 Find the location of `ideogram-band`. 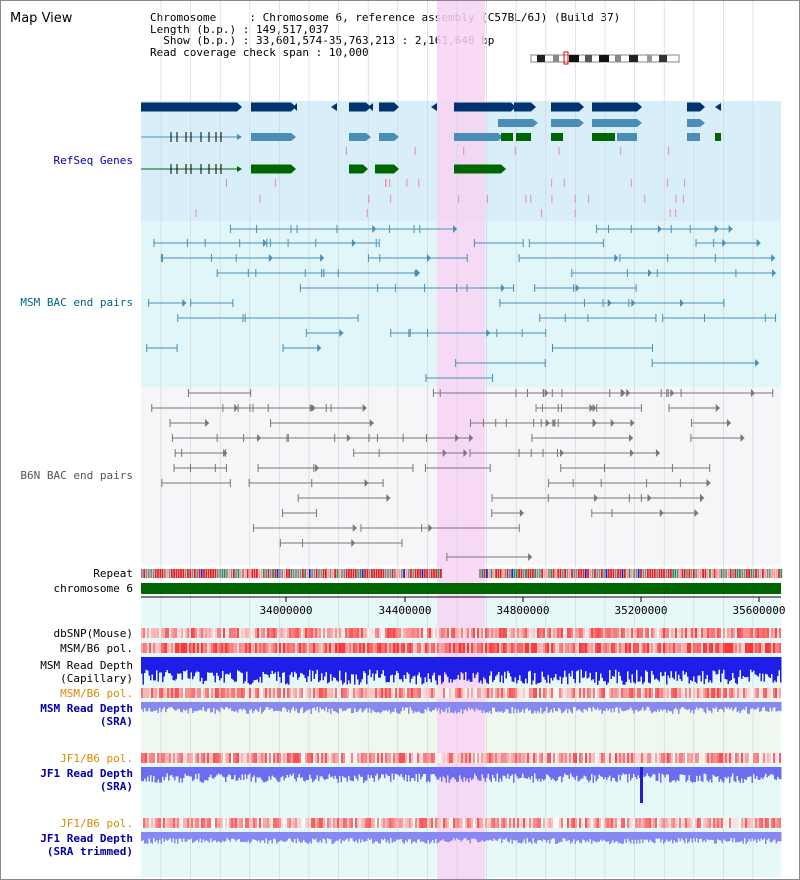

ideogram-band is located at coordinates (588, 58).